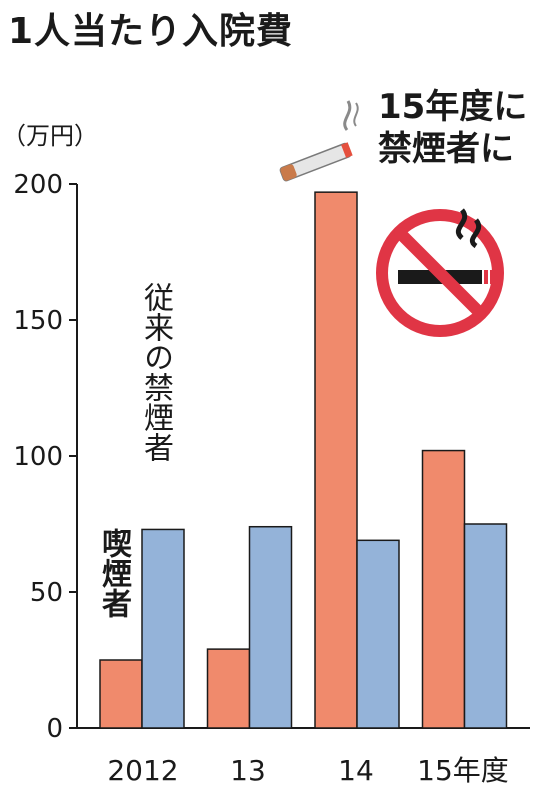  I want to click on x-tick-label: 2012, so click(142, 770).